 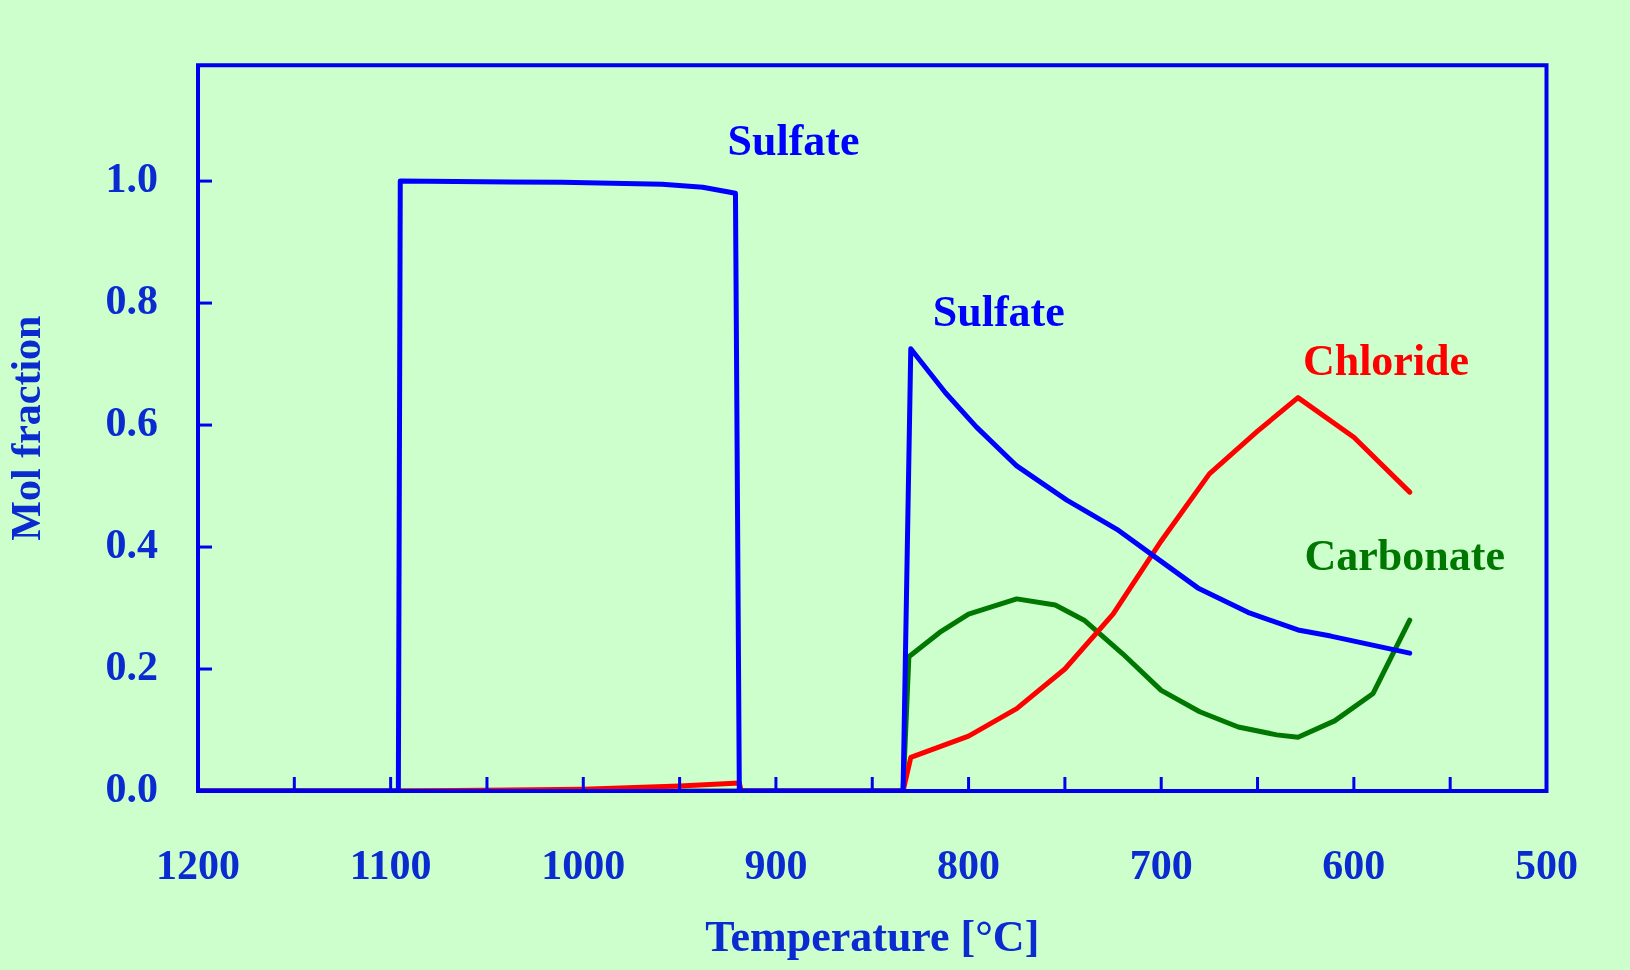 I want to click on y-tick-label: 0.2, so click(x=131, y=665).